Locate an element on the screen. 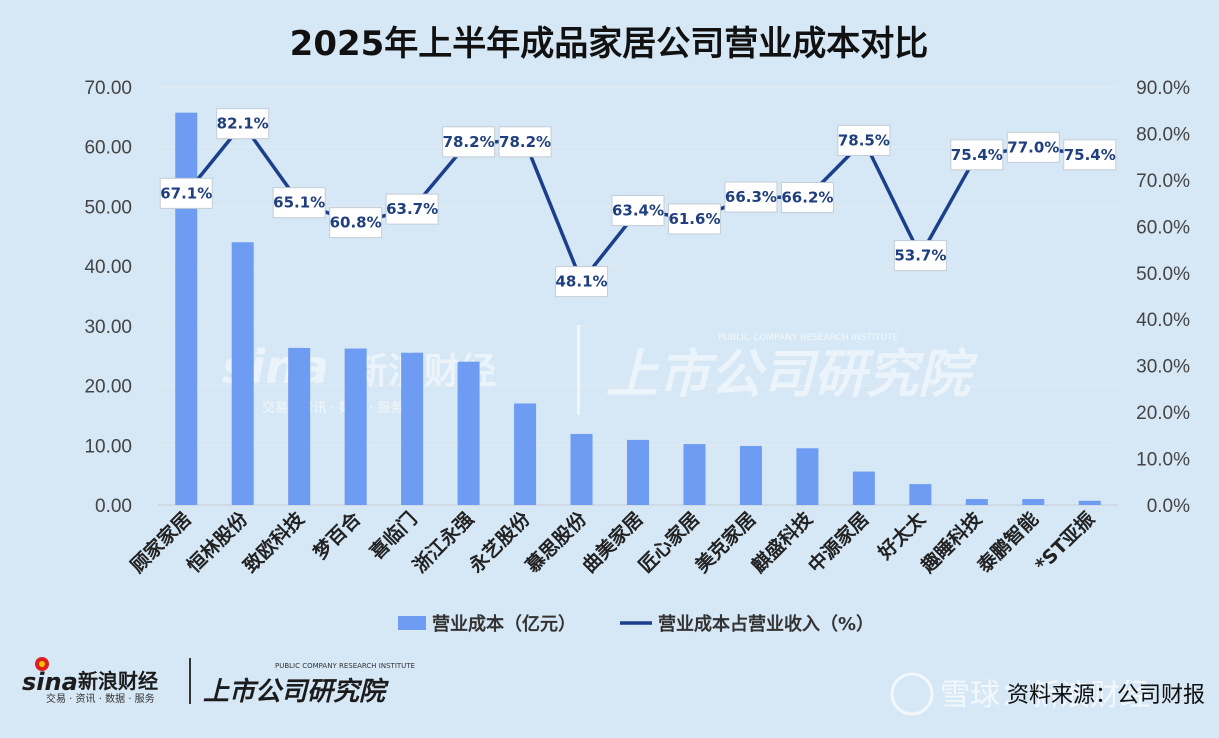 Image resolution: width=1219 pixels, height=738 pixels. category-label: 永艺股份 is located at coordinates (499, 542).